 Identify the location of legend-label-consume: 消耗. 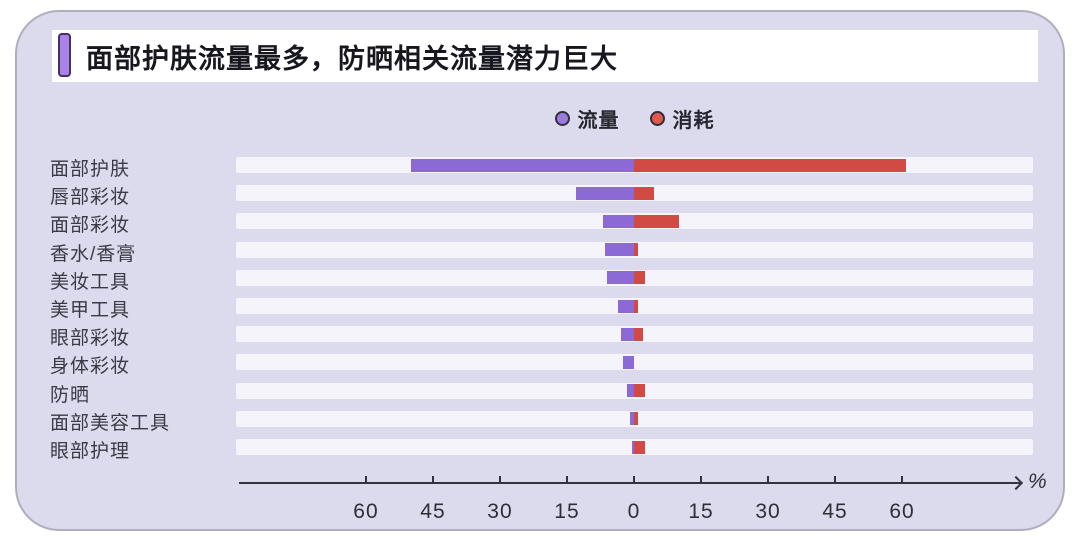
(693, 120).